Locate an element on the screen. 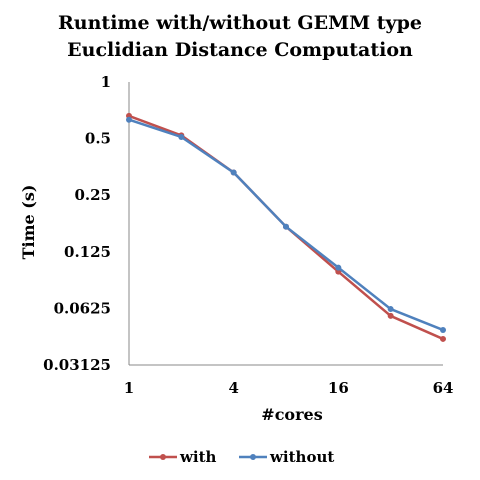 The width and height of the screenshot is (480, 480). x-axis-title: #cores is located at coordinates (291, 414).